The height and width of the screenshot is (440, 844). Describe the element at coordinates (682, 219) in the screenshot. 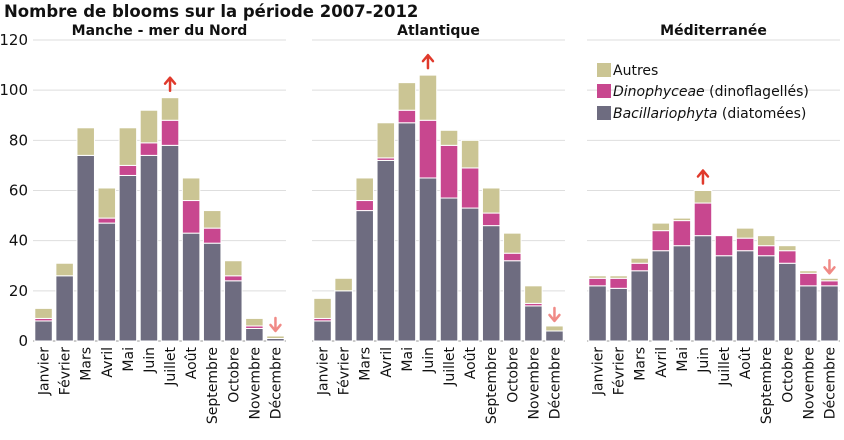

I see `bar-mediterranee-mai-autres` at that location.